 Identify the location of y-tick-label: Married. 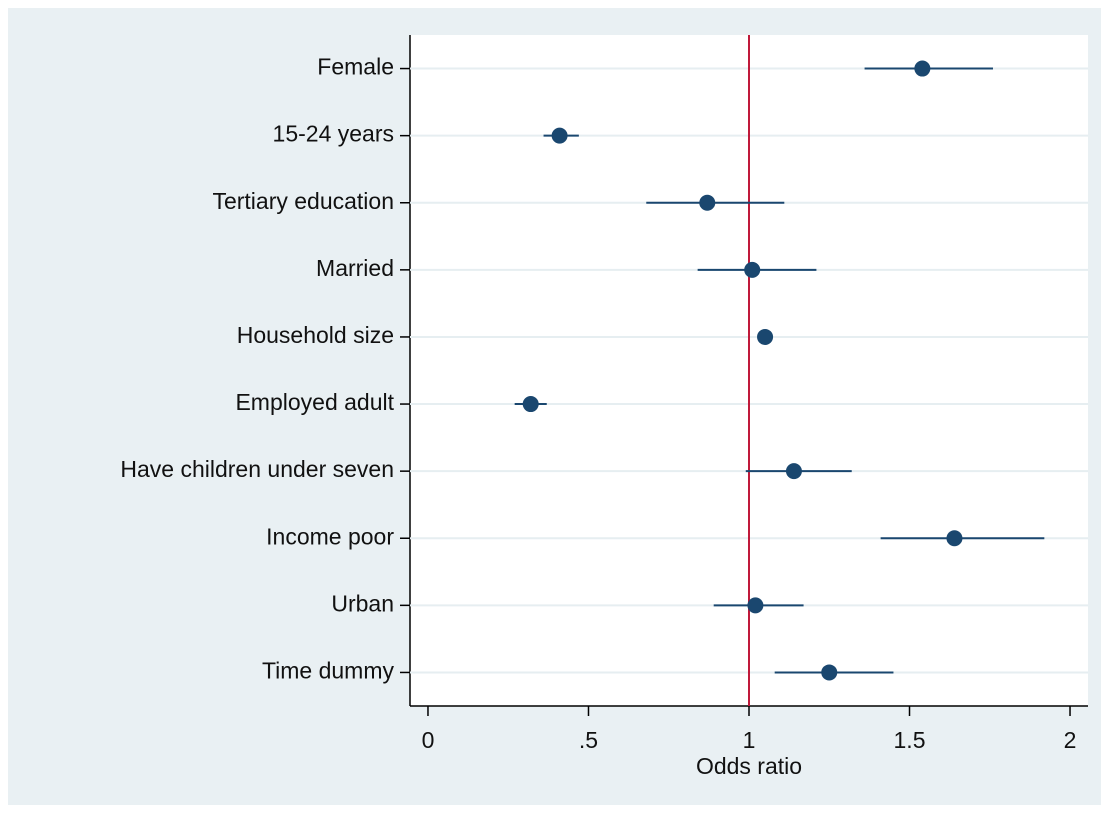
(355, 268).